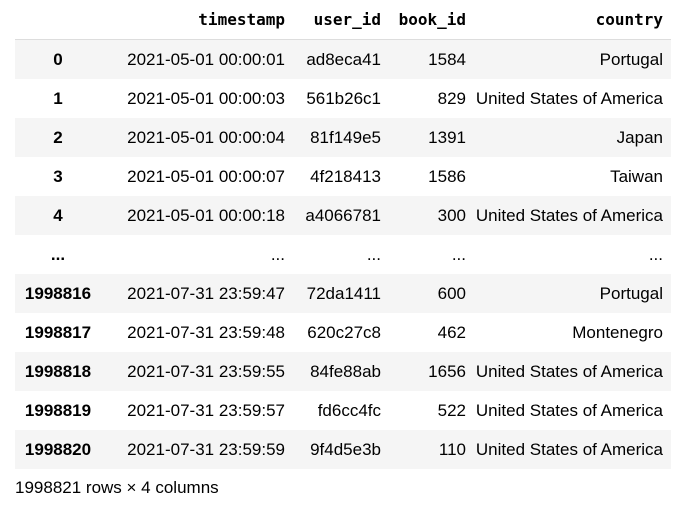 The height and width of the screenshot is (514, 685). I want to click on row-index: 1, so click(58, 98).